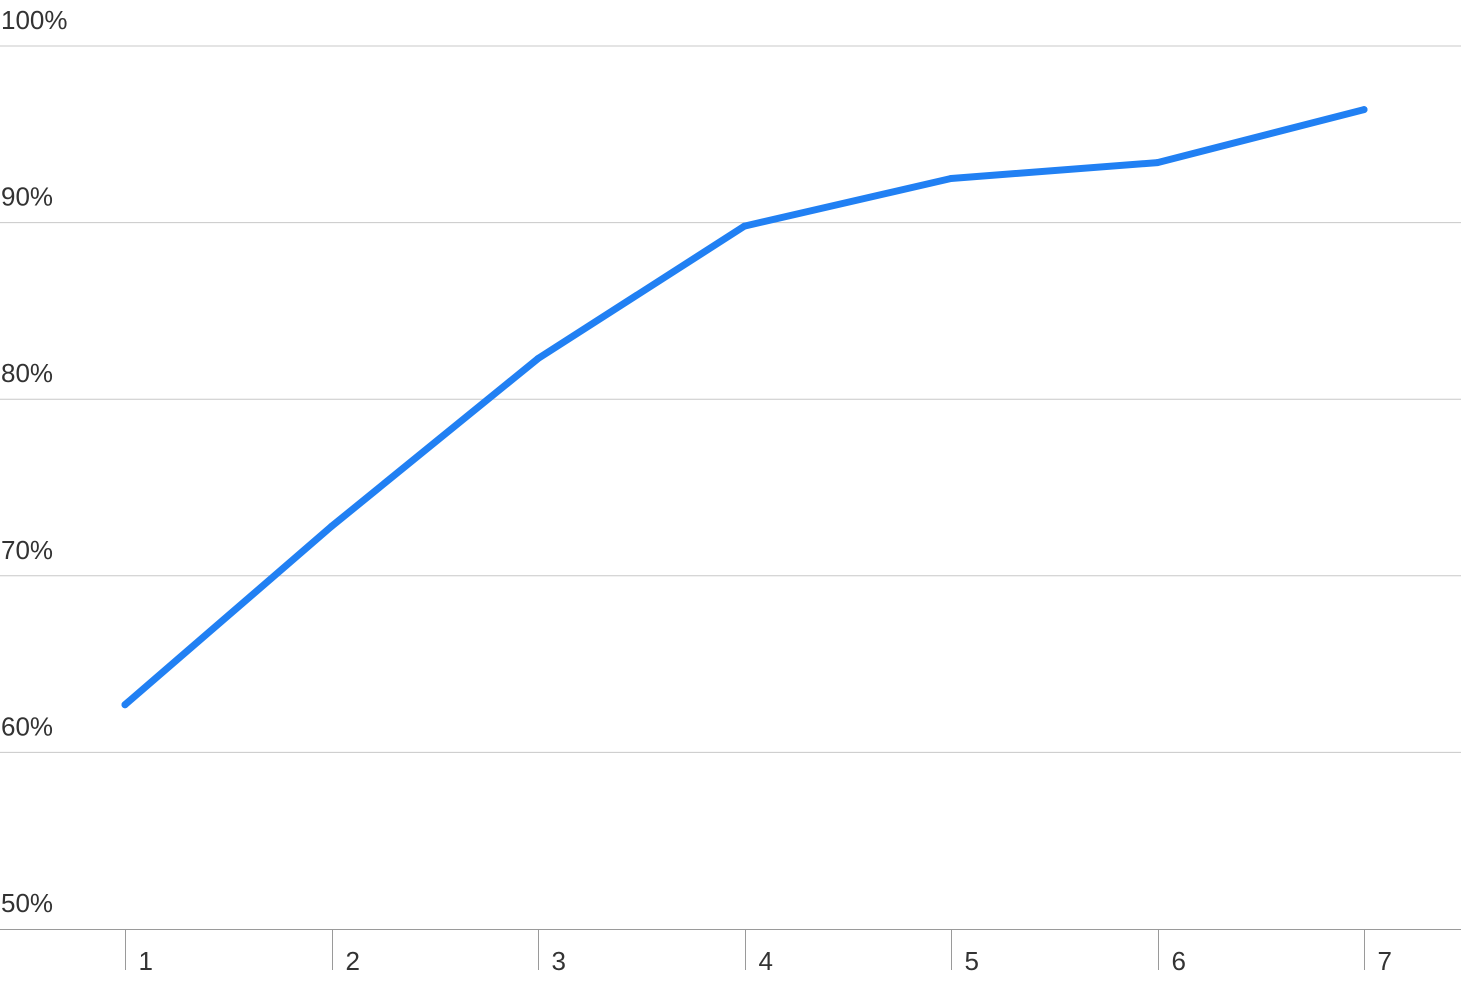  What do you see at coordinates (559, 961) in the screenshot?
I see `x-tick-label: 3` at bounding box center [559, 961].